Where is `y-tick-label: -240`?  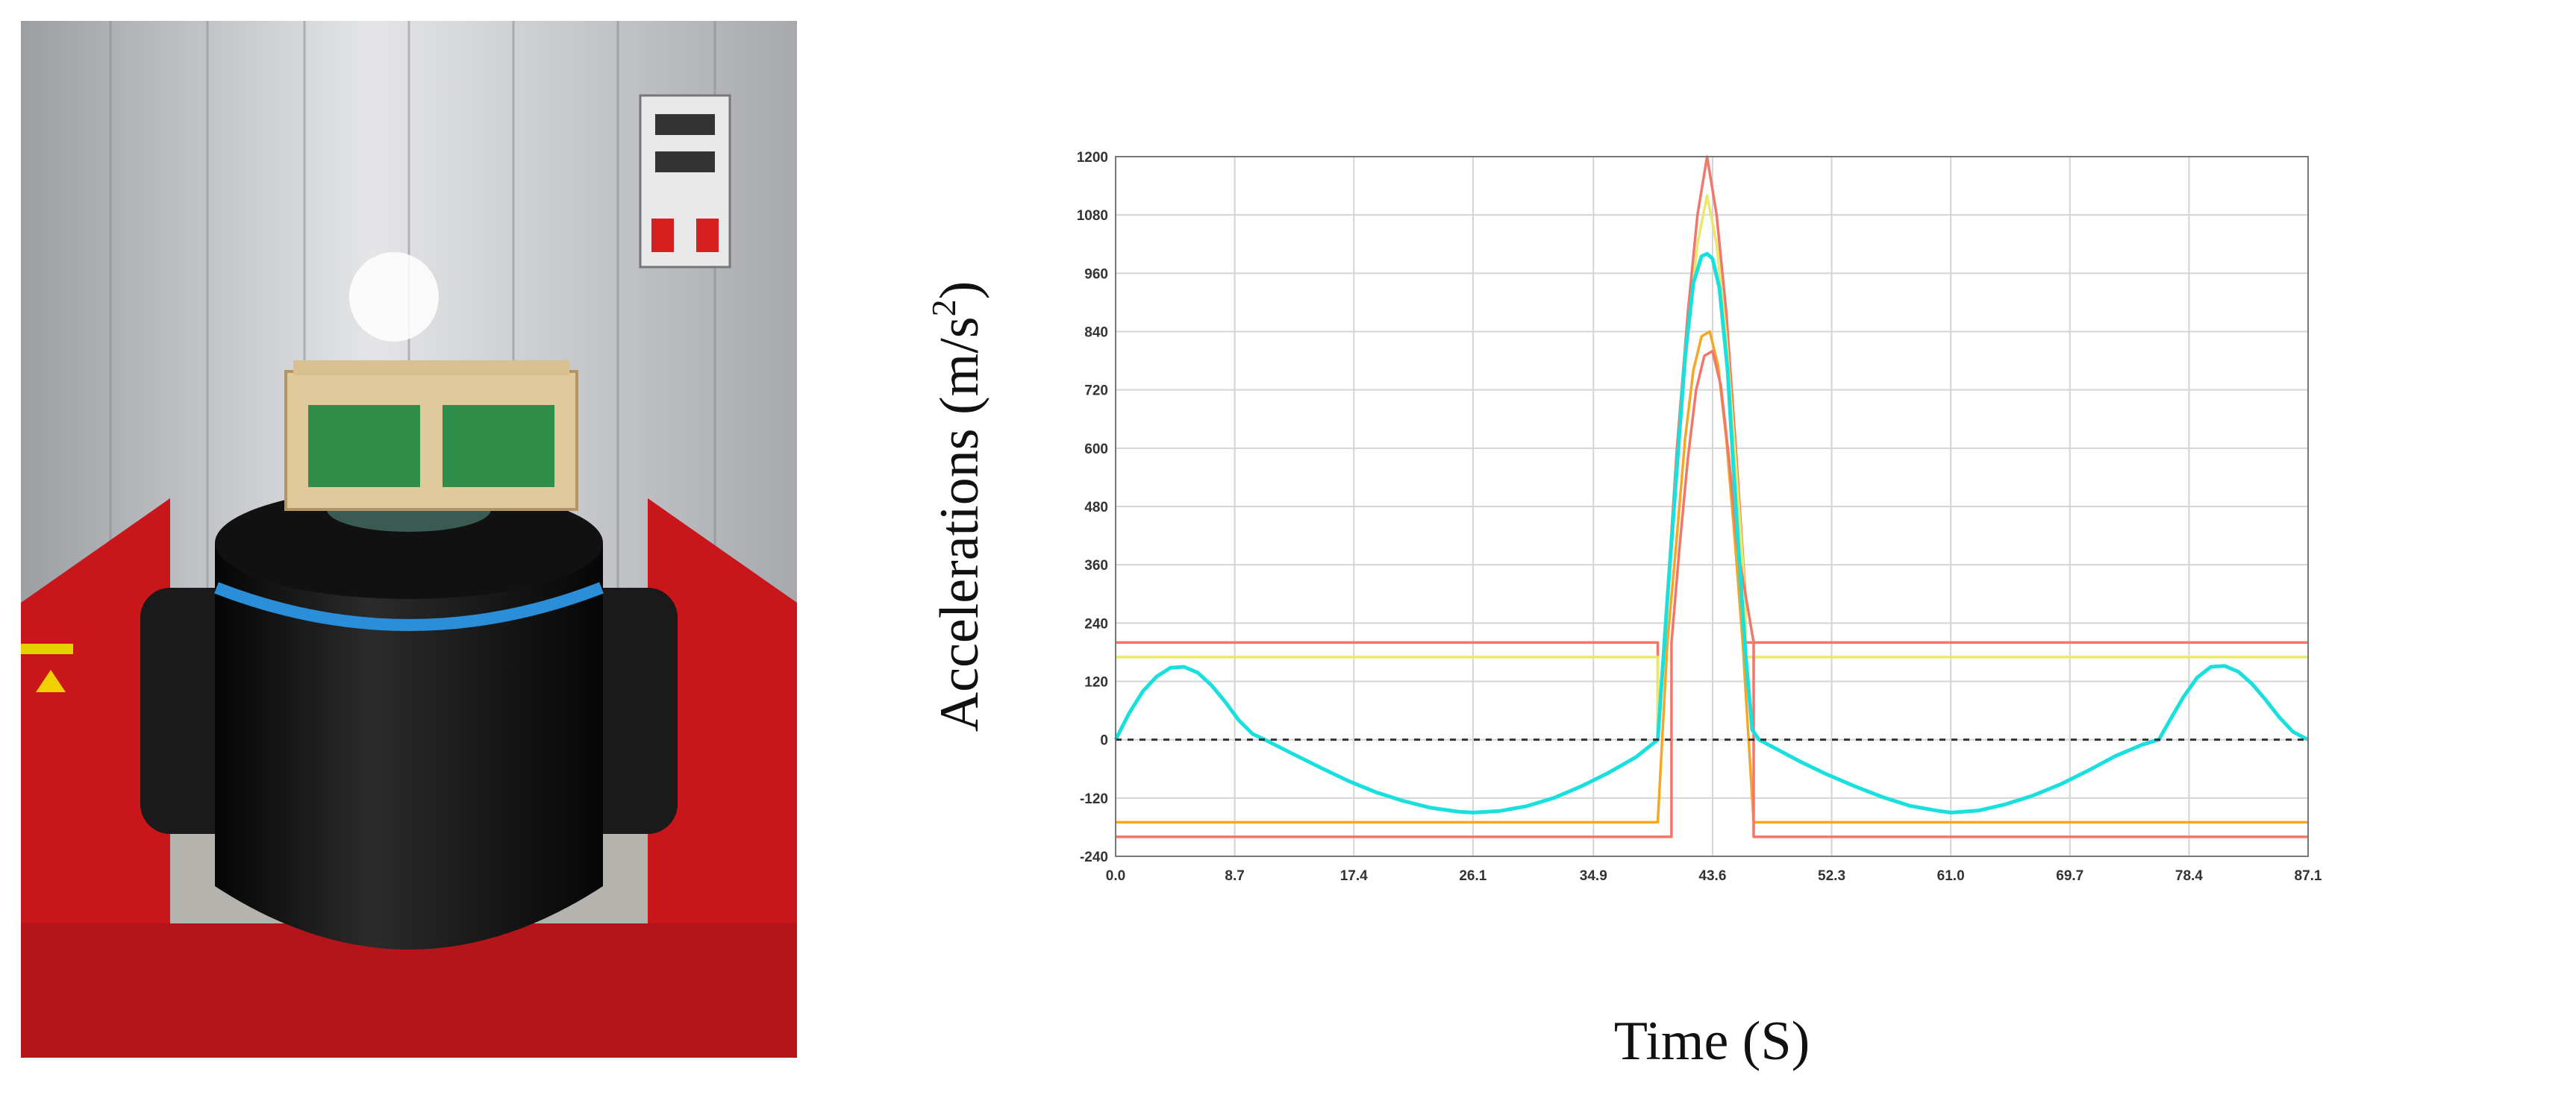 y-tick-label: -240 is located at coordinates (1094, 857).